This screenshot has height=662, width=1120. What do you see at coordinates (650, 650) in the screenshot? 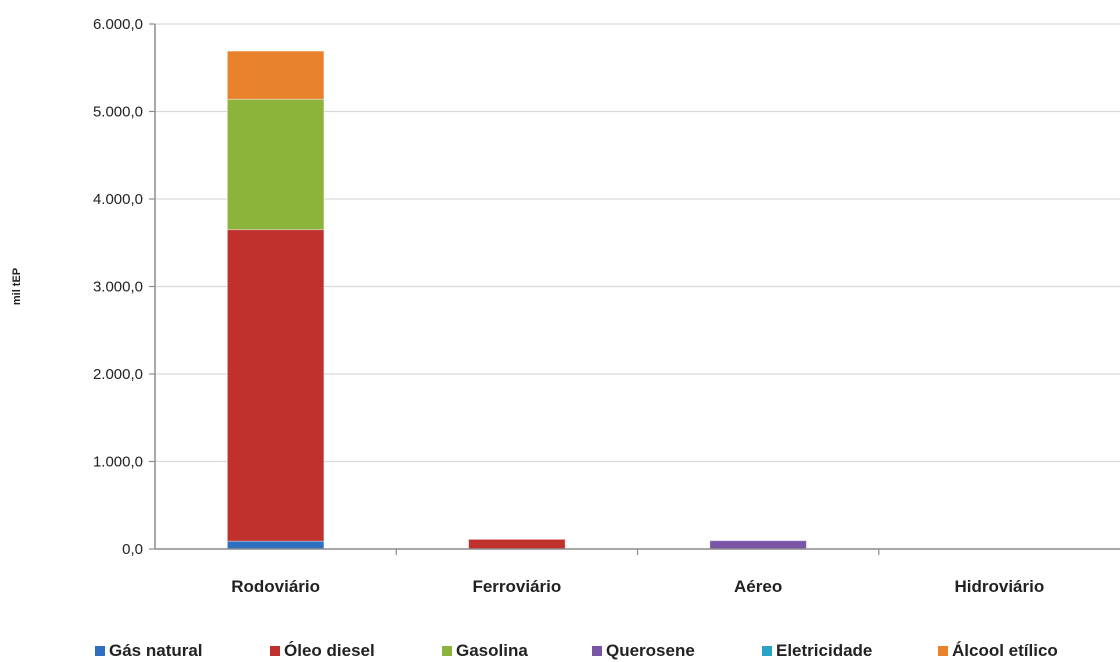
I see `legend-label: Querosene` at bounding box center [650, 650].